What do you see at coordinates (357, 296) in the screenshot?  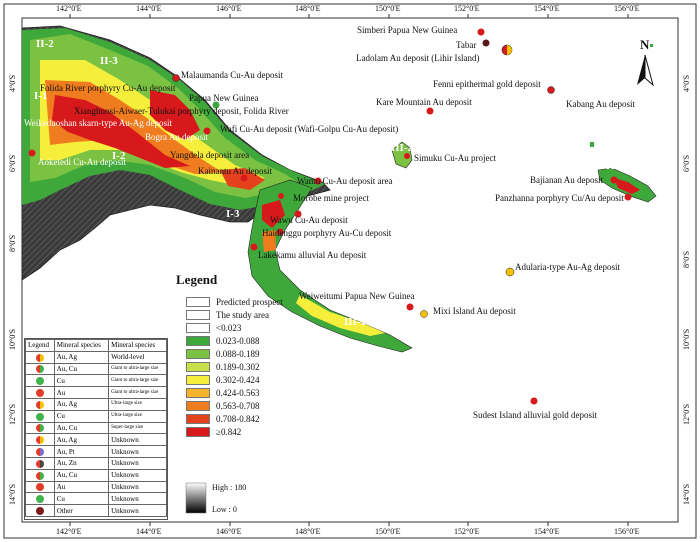 I see `deposit-label: Weiweitumi Papua New Guinea` at bounding box center [357, 296].